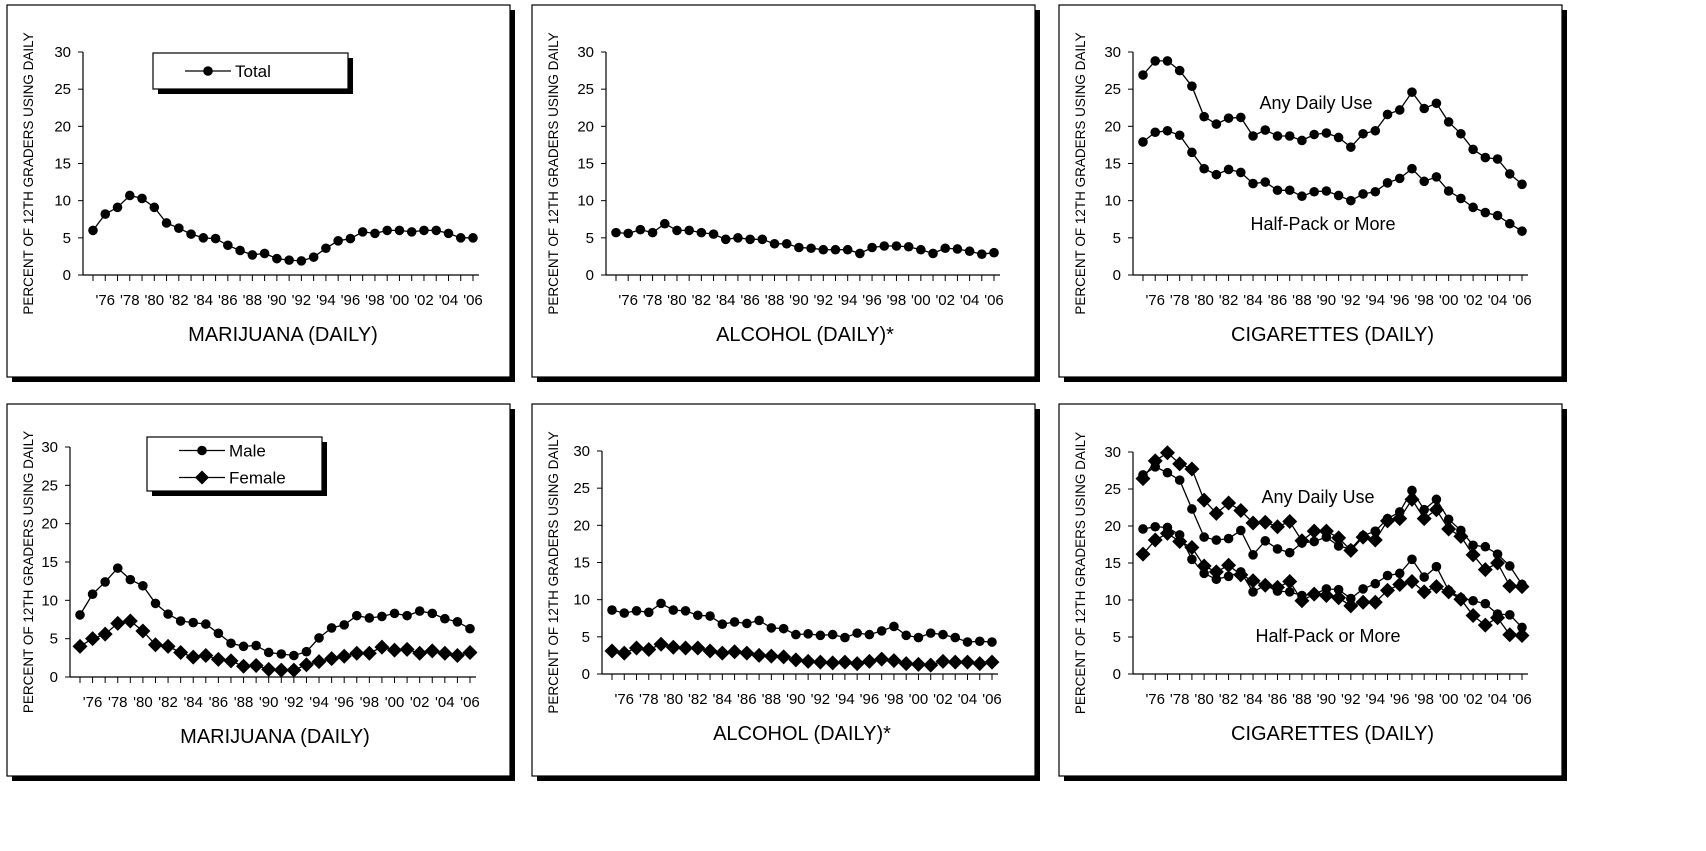  Describe the element at coordinates (62, 164) in the screenshot. I see `y-tick-label: 15` at that location.